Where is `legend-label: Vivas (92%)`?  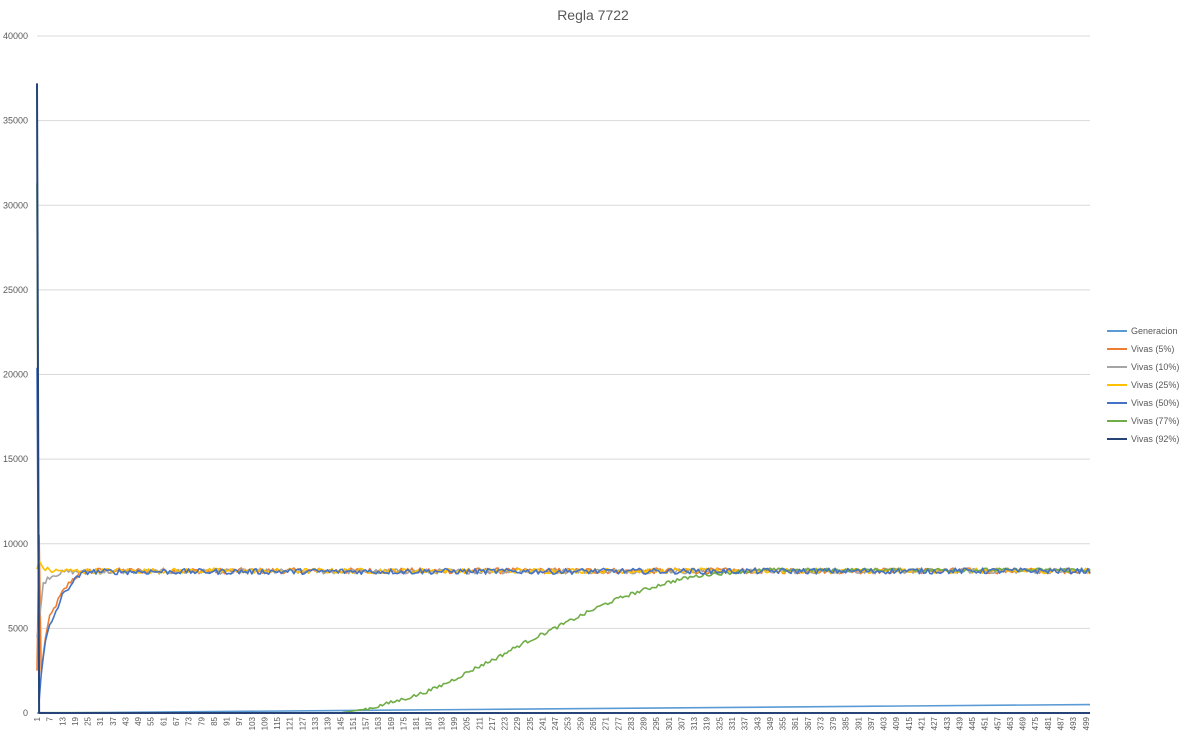
legend-label: Vivas (92%) is located at coordinates (1155, 439).